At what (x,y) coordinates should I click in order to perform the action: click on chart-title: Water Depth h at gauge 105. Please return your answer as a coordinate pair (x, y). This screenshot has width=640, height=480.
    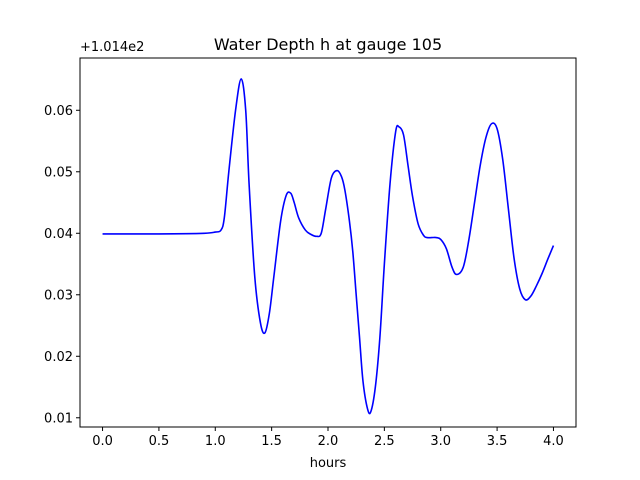
    Looking at the image, I should click on (328, 44).